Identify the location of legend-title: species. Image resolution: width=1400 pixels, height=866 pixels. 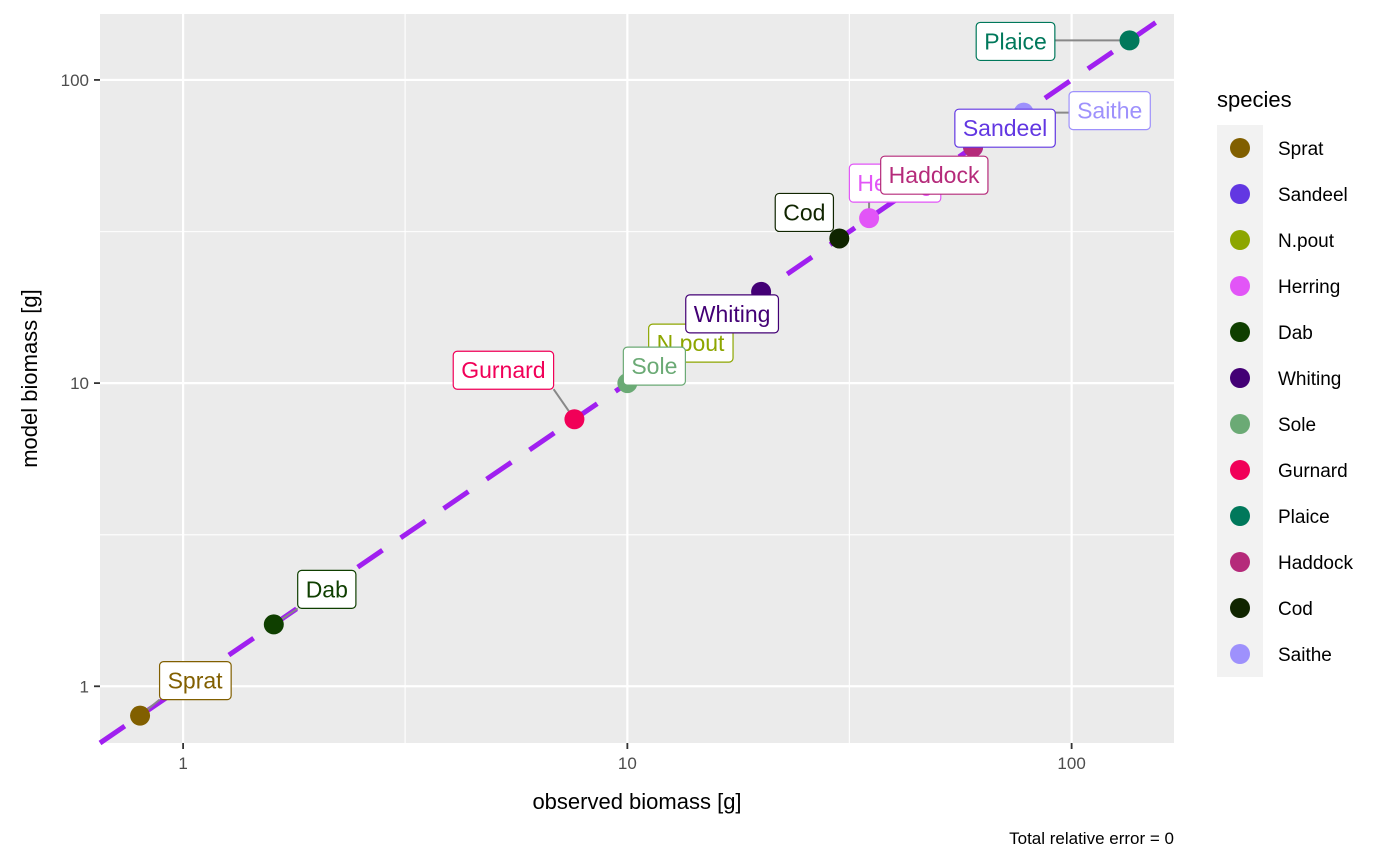
(1254, 99).